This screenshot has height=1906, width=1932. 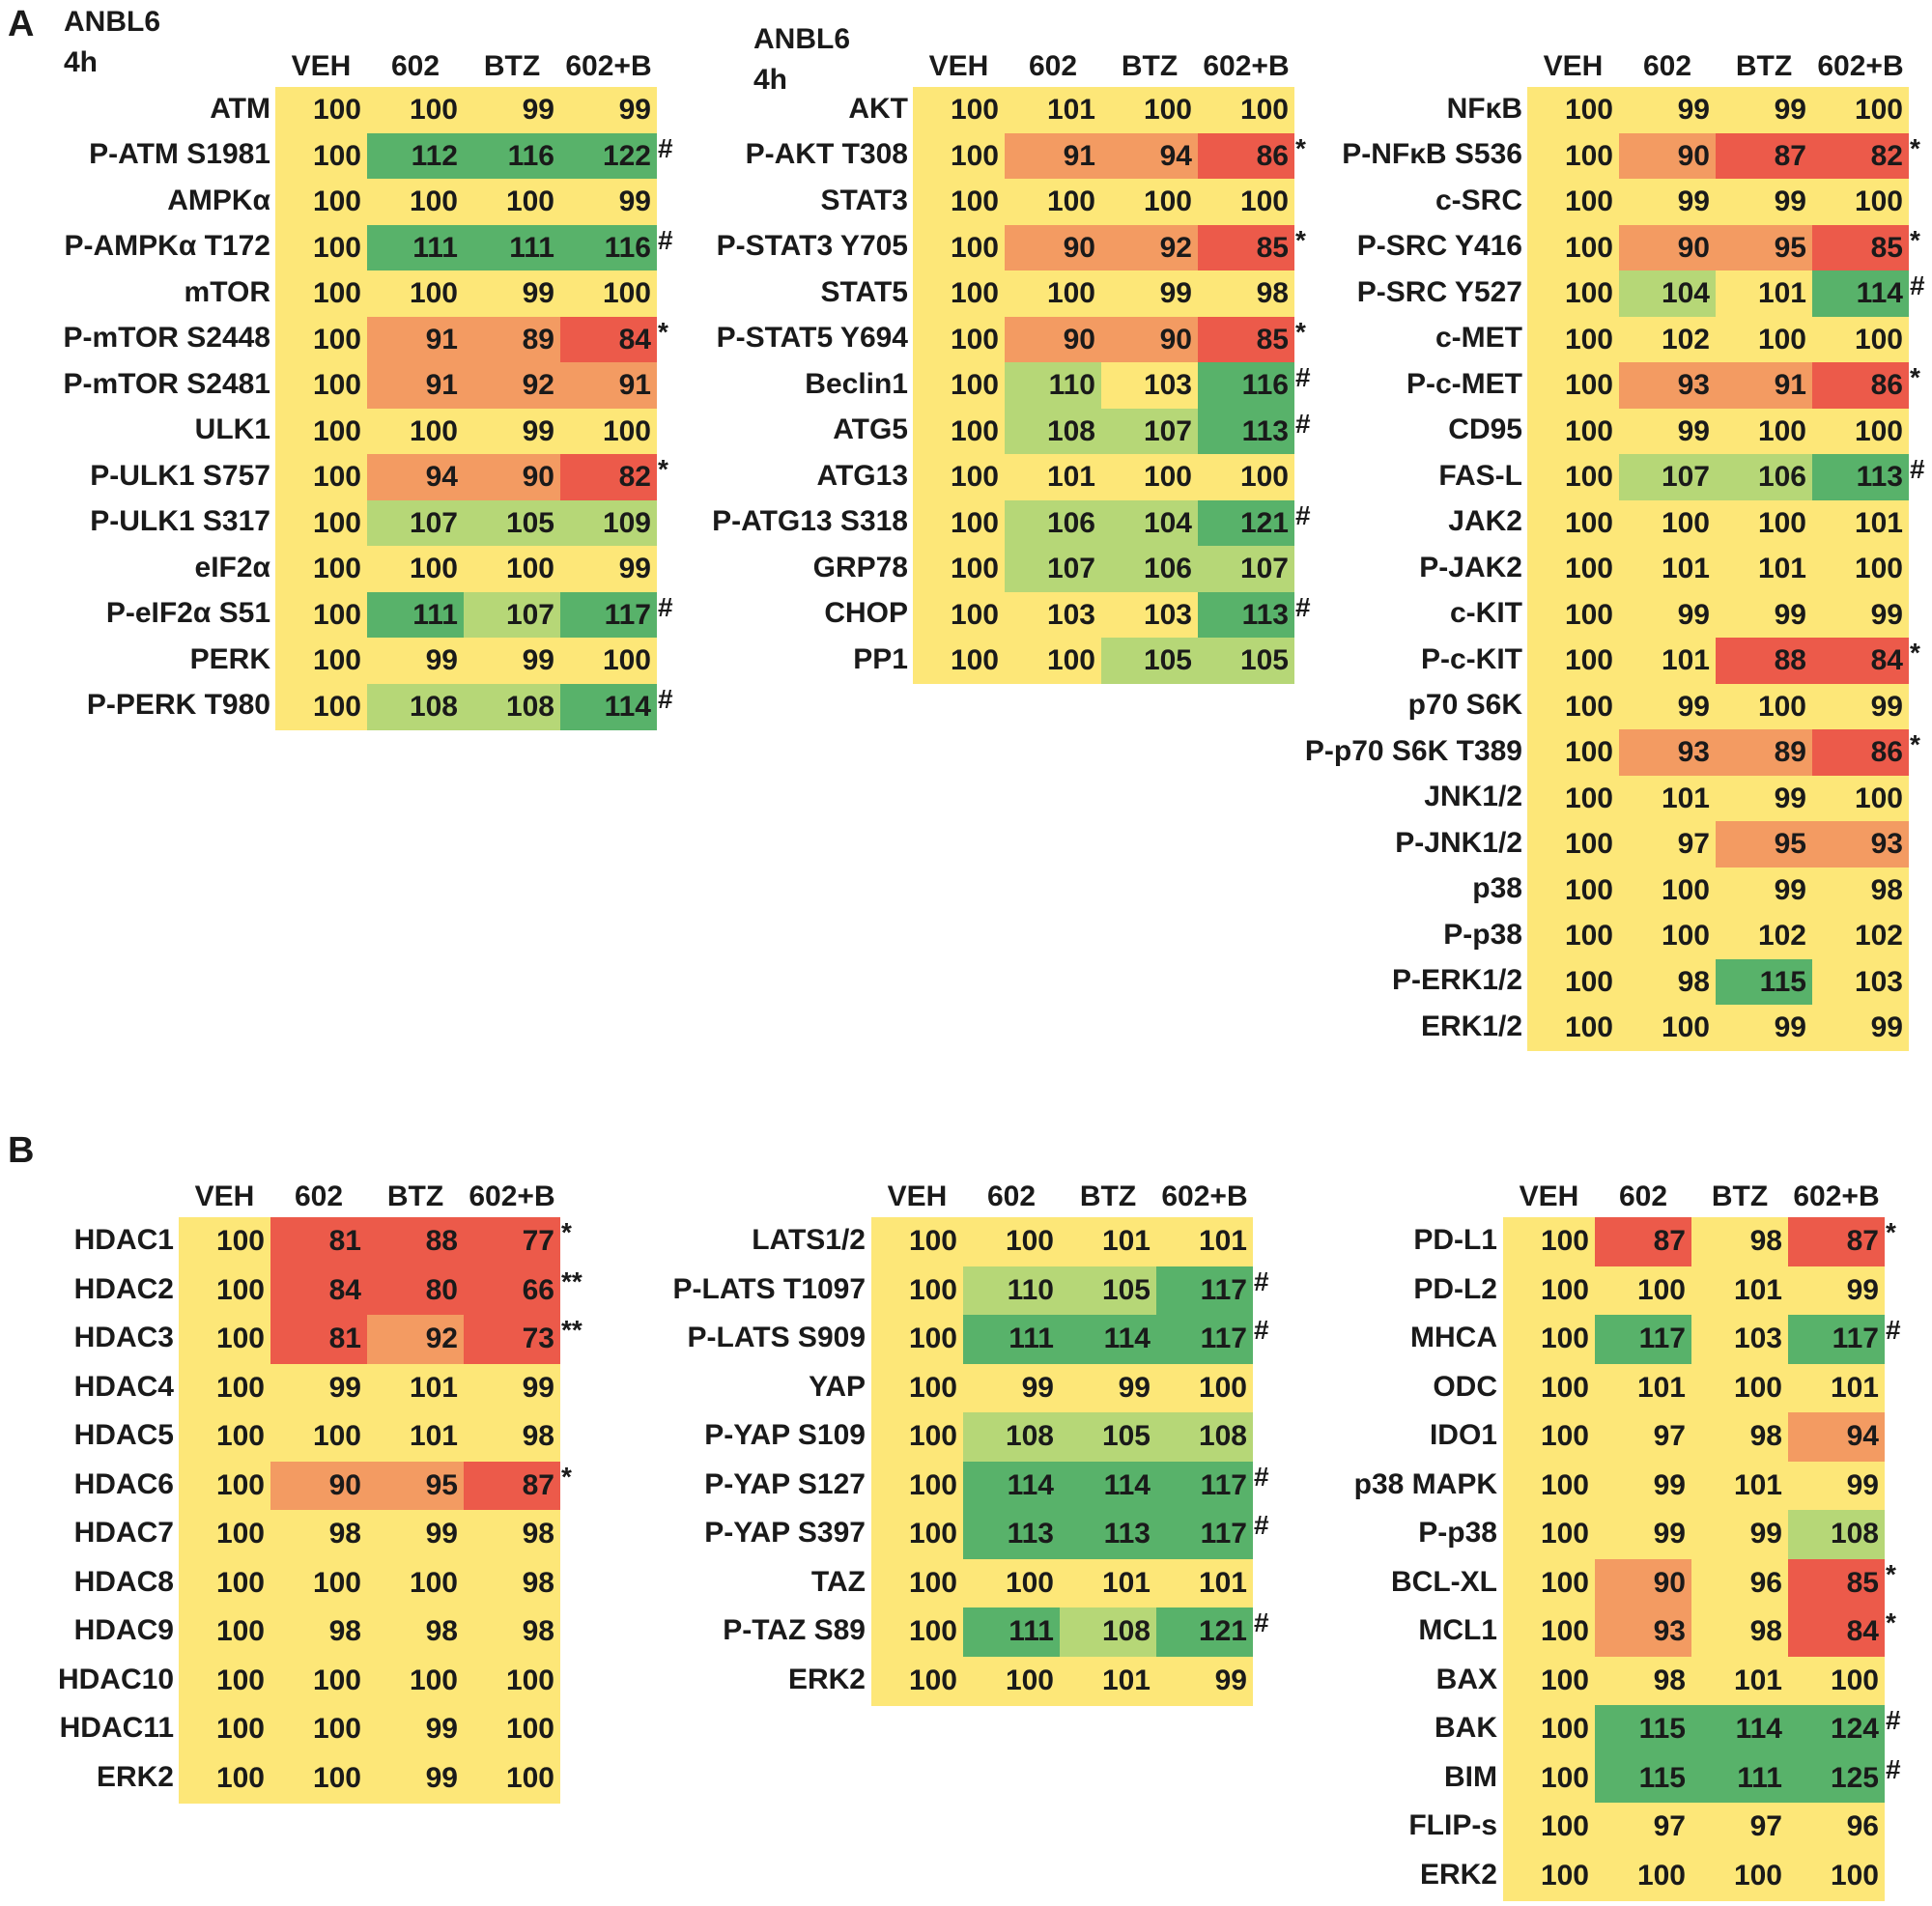 What do you see at coordinates (856, 383) in the screenshot?
I see `row-label: Beclin1` at bounding box center [856, 383].